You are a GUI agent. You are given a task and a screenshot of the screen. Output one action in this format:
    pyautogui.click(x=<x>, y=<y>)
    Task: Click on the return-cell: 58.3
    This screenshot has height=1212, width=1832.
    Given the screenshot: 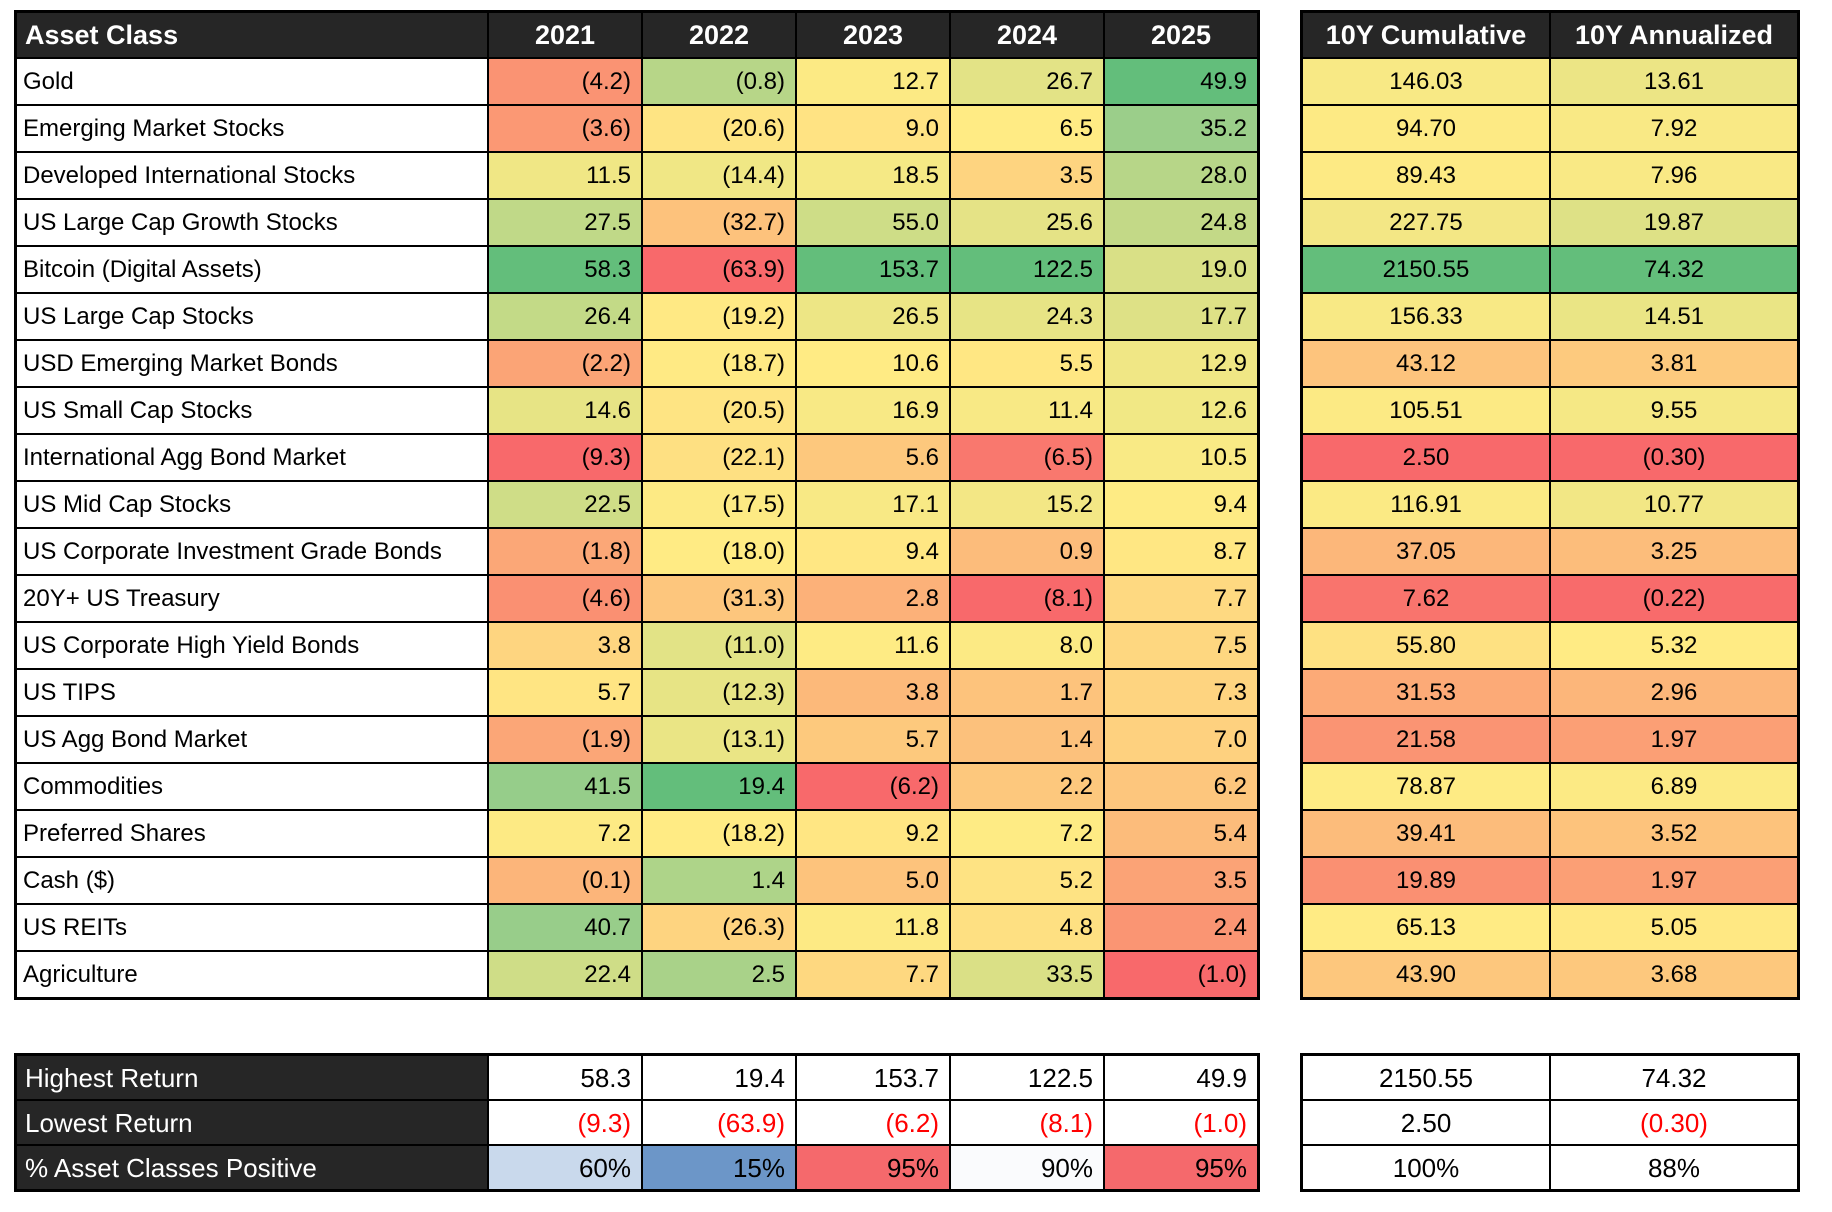 What is the action you would take?
    pyautogui.click(x=565, y=269)
    